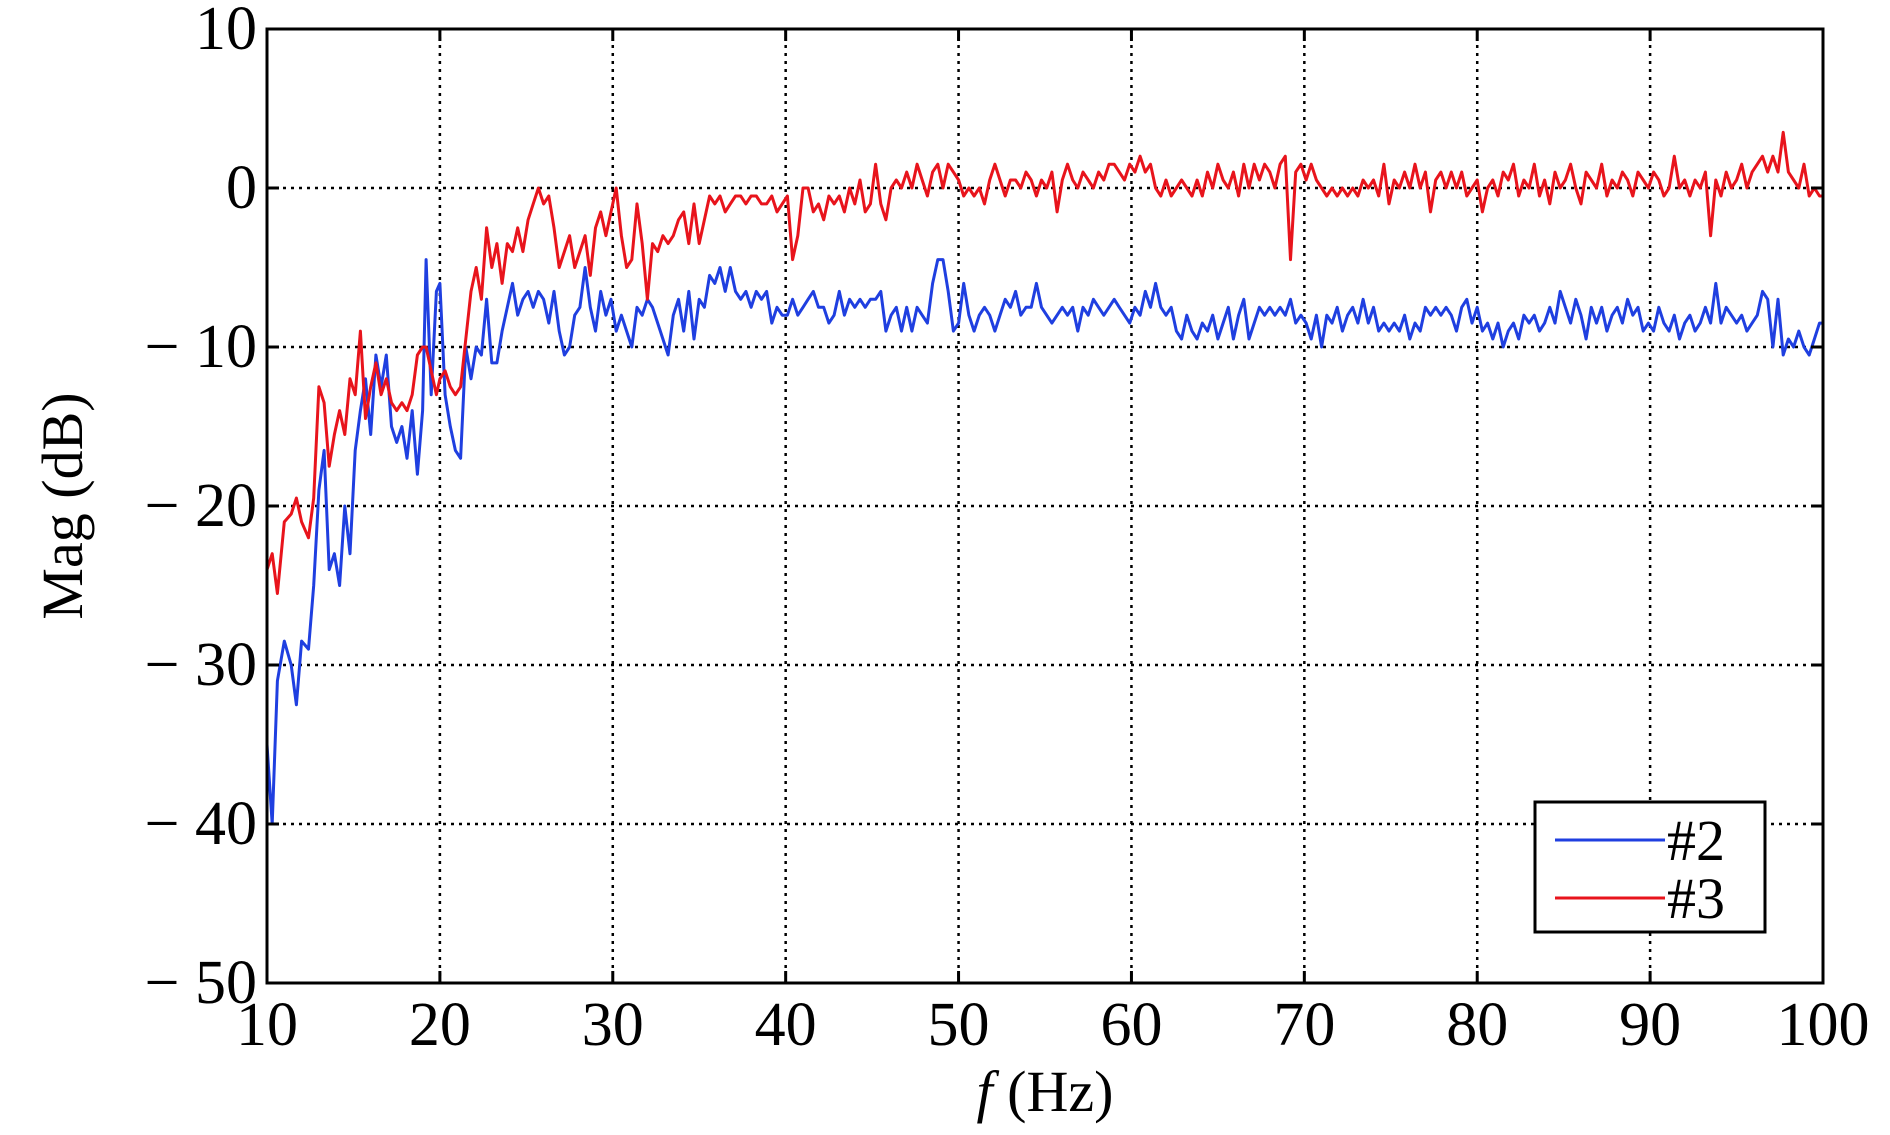 The width and height of the screenshot is (1890, 1135). Describe the element at coordinates (1696, 898) in the screenshot. I see `legend-label: #3` at that location.